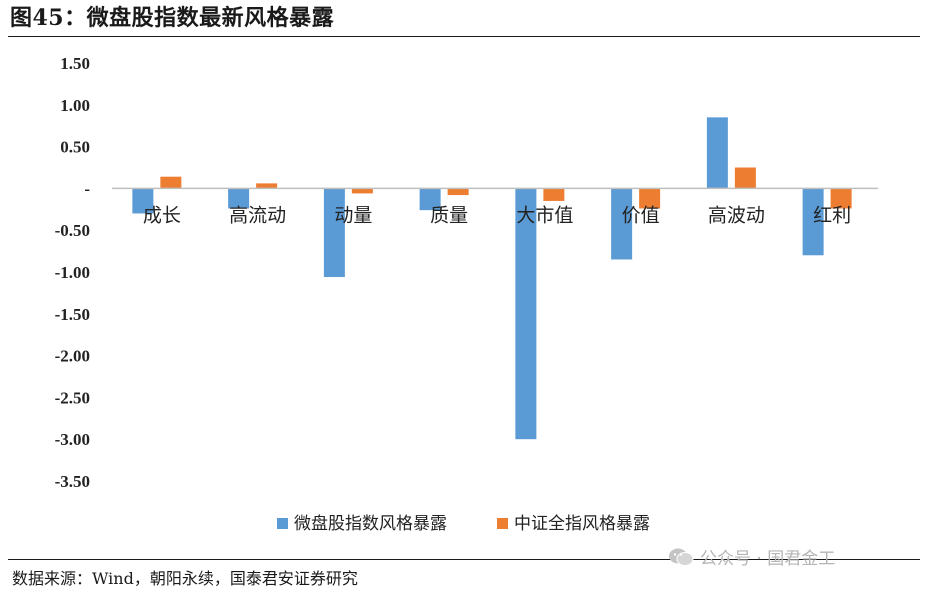  What do you see at coordinates (72, 397) in the screenshot?
I see `y-tick-label: -2.50` at bounding box center [72, 397].